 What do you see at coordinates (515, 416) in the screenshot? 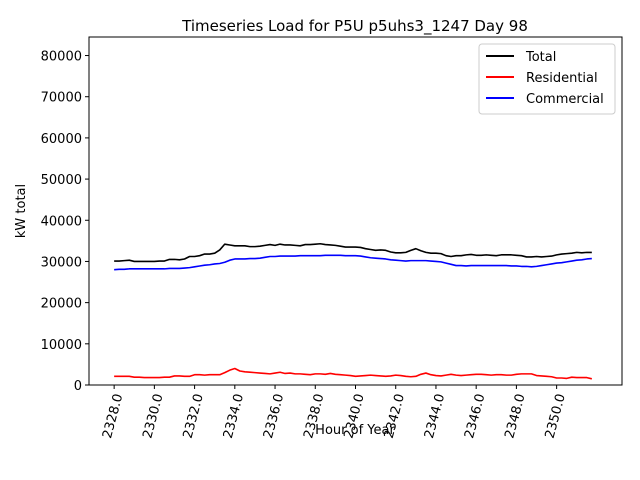
I see `x-tick-label: 2348.0` at bounding box center [515, 416].